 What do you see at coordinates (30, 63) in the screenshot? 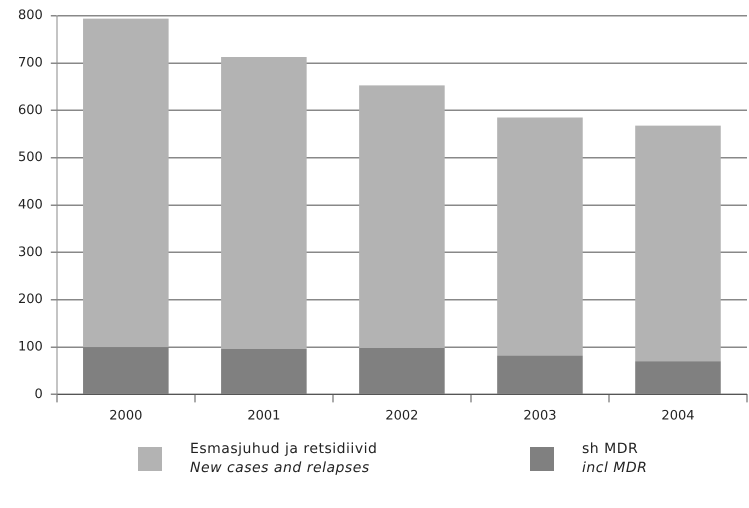
I see `y-tick-label: 700` at bounding box center [30, 63].